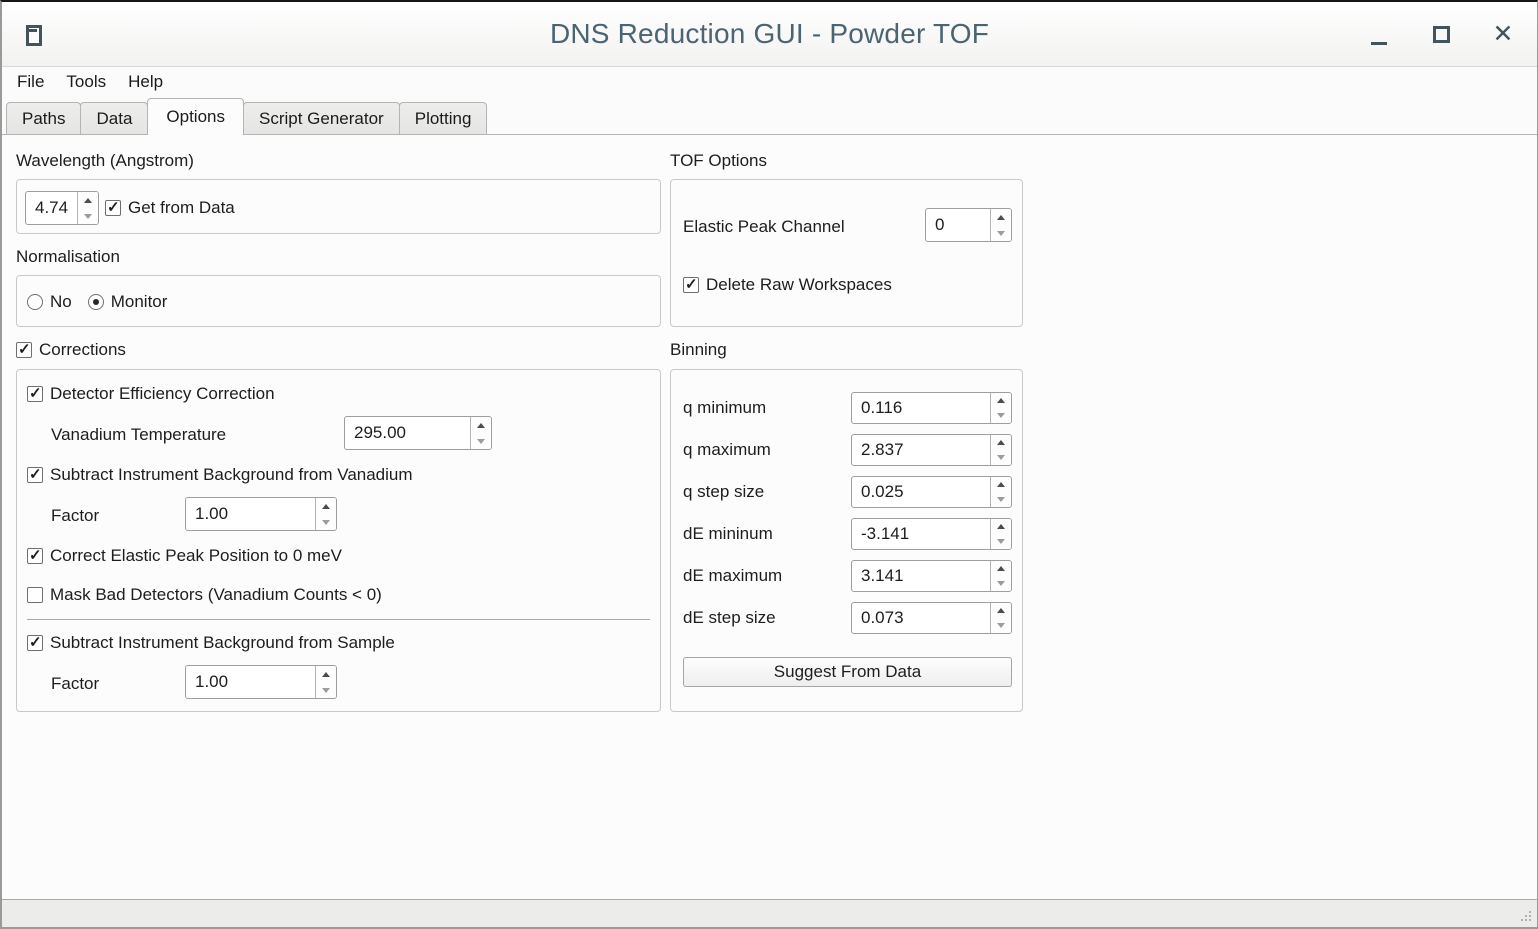 Image resolution: width=1538 pixels, height=929 pixels. I want to click on vanadium-temperature-input, so click(407, 433).